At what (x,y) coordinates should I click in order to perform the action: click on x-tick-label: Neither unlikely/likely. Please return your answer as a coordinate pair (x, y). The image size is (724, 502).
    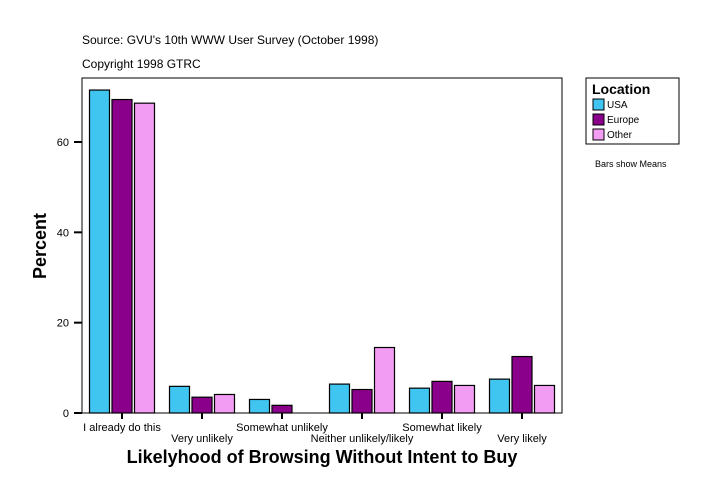
    Looking at the image, I should click on (362, 439).